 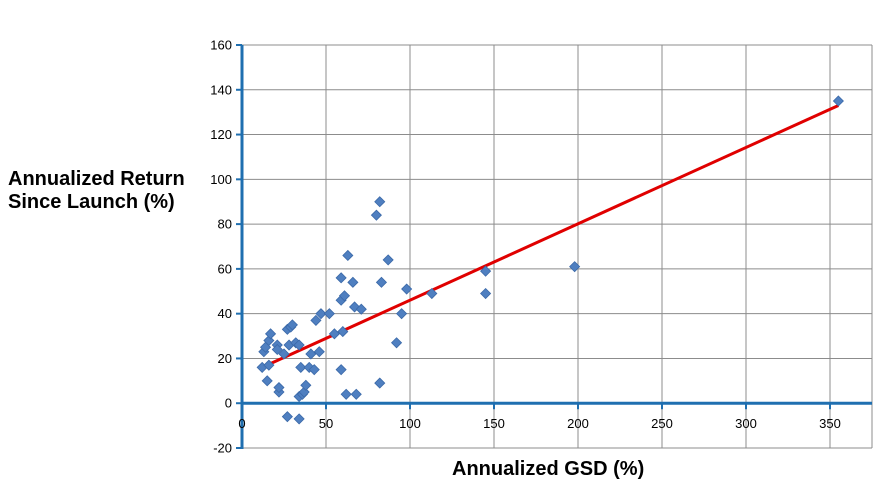 I want to click on x-tick-label: 200, so click(x=578, y=423).